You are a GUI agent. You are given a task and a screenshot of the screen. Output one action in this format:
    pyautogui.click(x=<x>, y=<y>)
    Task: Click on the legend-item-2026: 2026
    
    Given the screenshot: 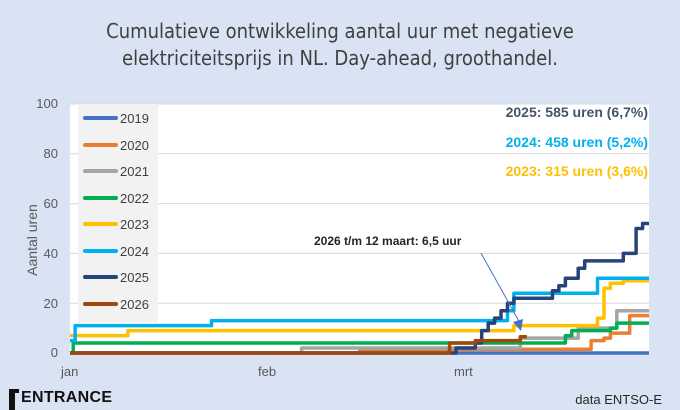 What is the action you would take?
    pyautogui.click(x=116, y=304)
    